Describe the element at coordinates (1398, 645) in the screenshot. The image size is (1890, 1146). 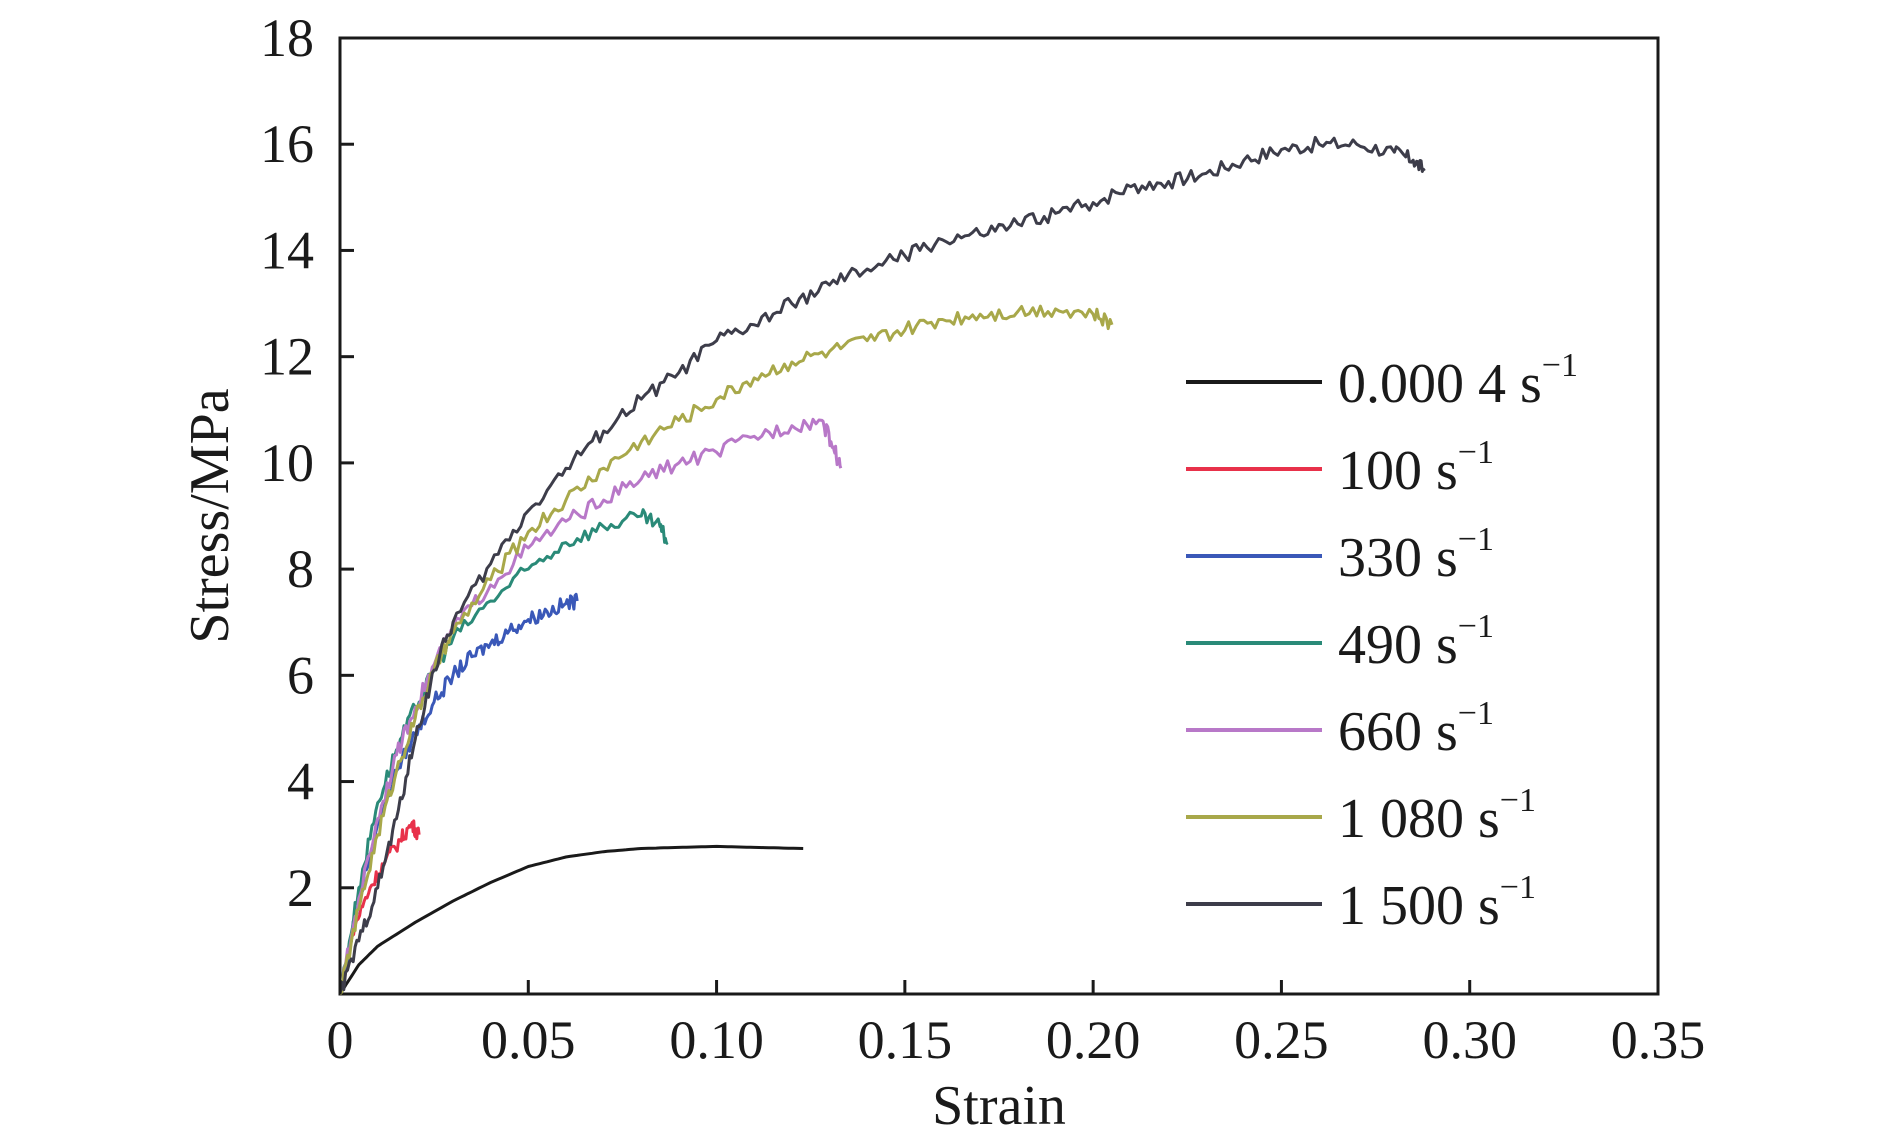
I see `legend-label-text: 490 s` at that location.